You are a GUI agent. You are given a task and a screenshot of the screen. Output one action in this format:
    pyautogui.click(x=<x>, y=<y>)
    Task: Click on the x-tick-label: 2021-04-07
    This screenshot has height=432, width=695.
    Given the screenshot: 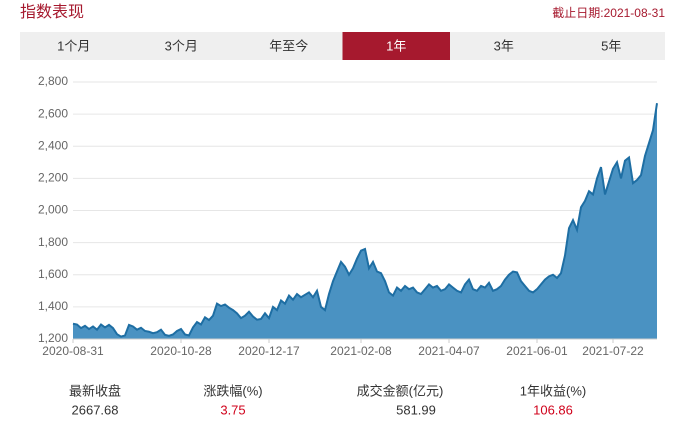 What is the action you would take?
    pyautogui.click(x=449, y=351)
    